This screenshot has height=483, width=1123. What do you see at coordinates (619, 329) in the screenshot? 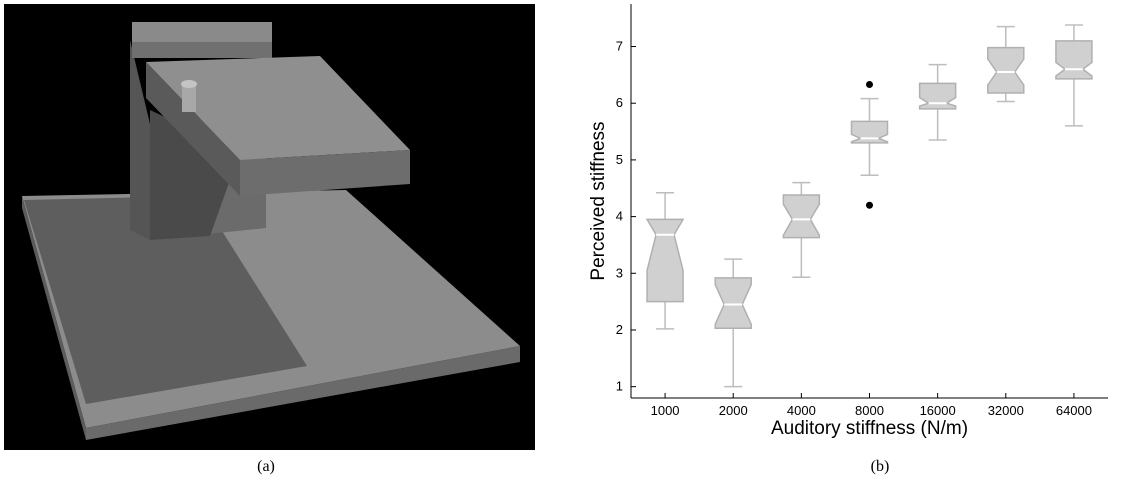
I see `y-tick-label: 2` at bounding box center [619, 329].